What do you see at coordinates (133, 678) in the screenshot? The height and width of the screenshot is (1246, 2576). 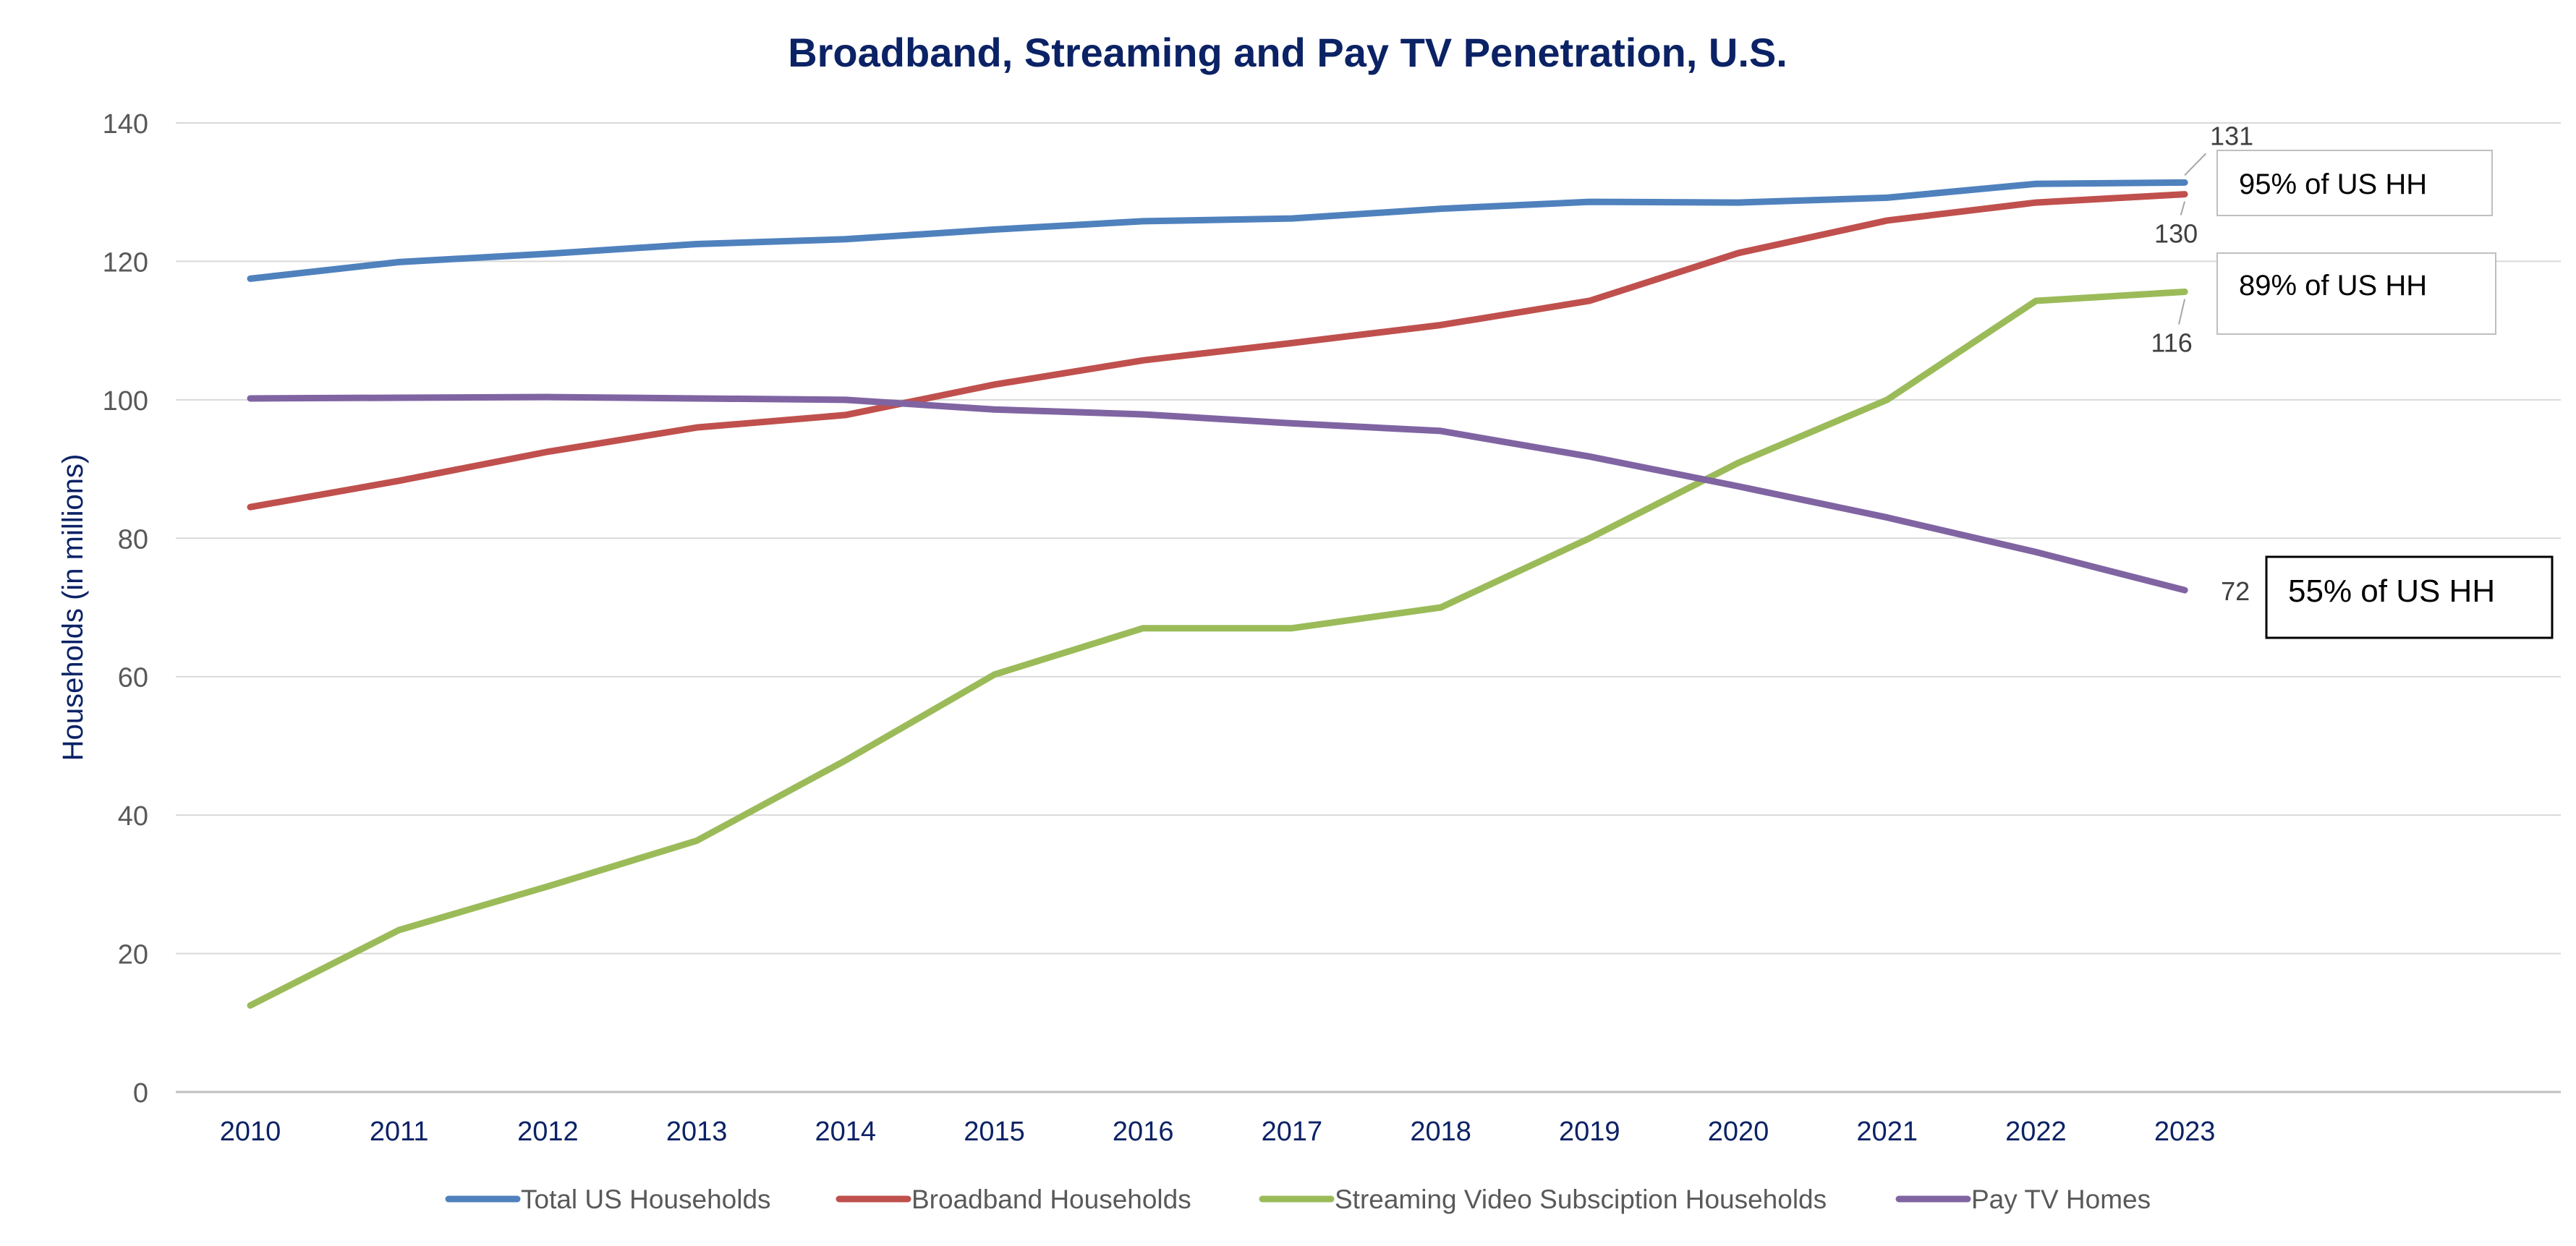 I see `y-tick-label: 60` at bounding box center [133, 678].